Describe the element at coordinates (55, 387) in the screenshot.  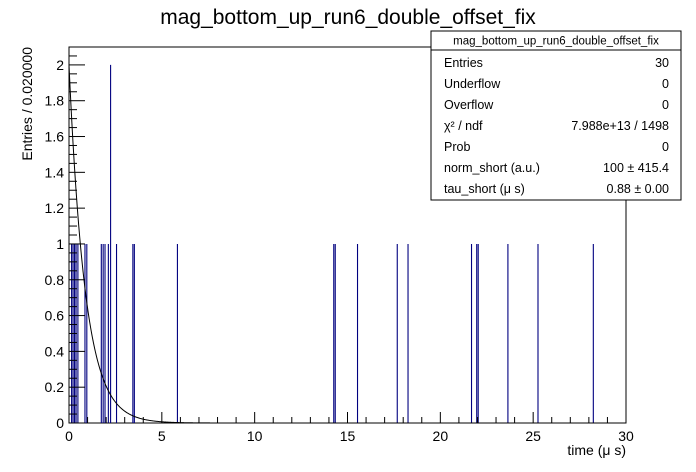
I see `y-tick-label: 0.2` at that location.